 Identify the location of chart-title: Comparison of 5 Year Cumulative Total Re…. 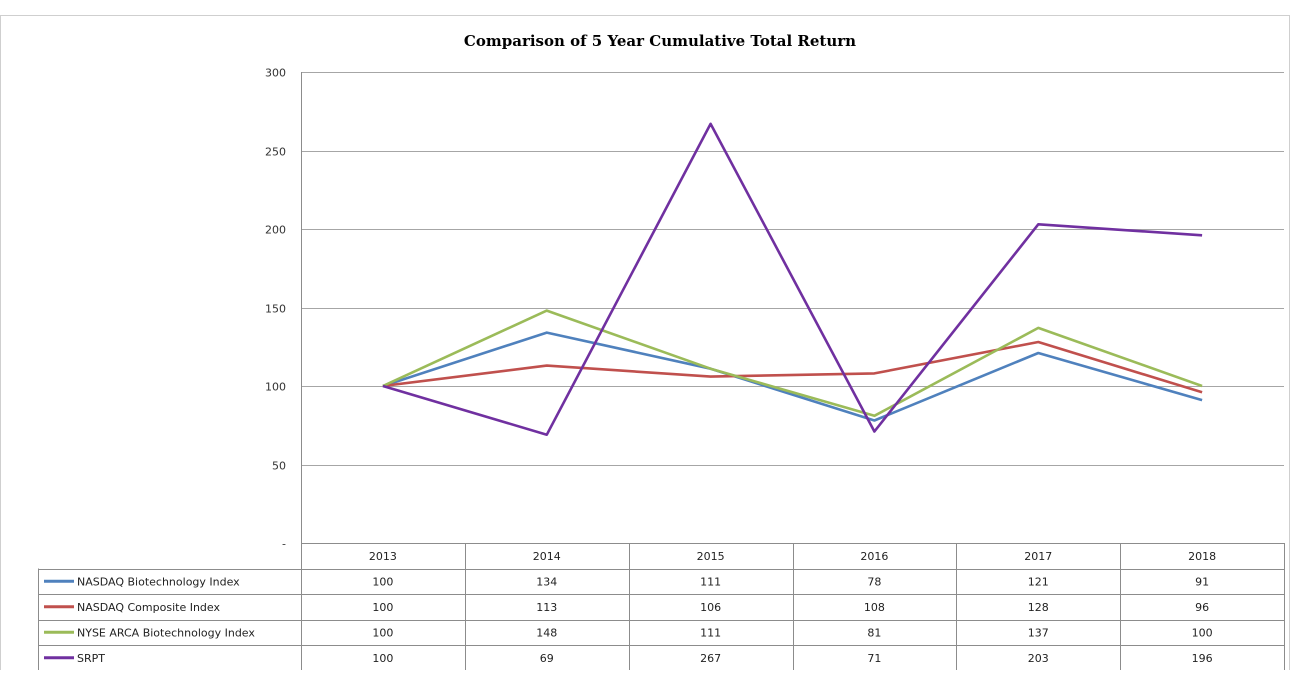
(660, 41).